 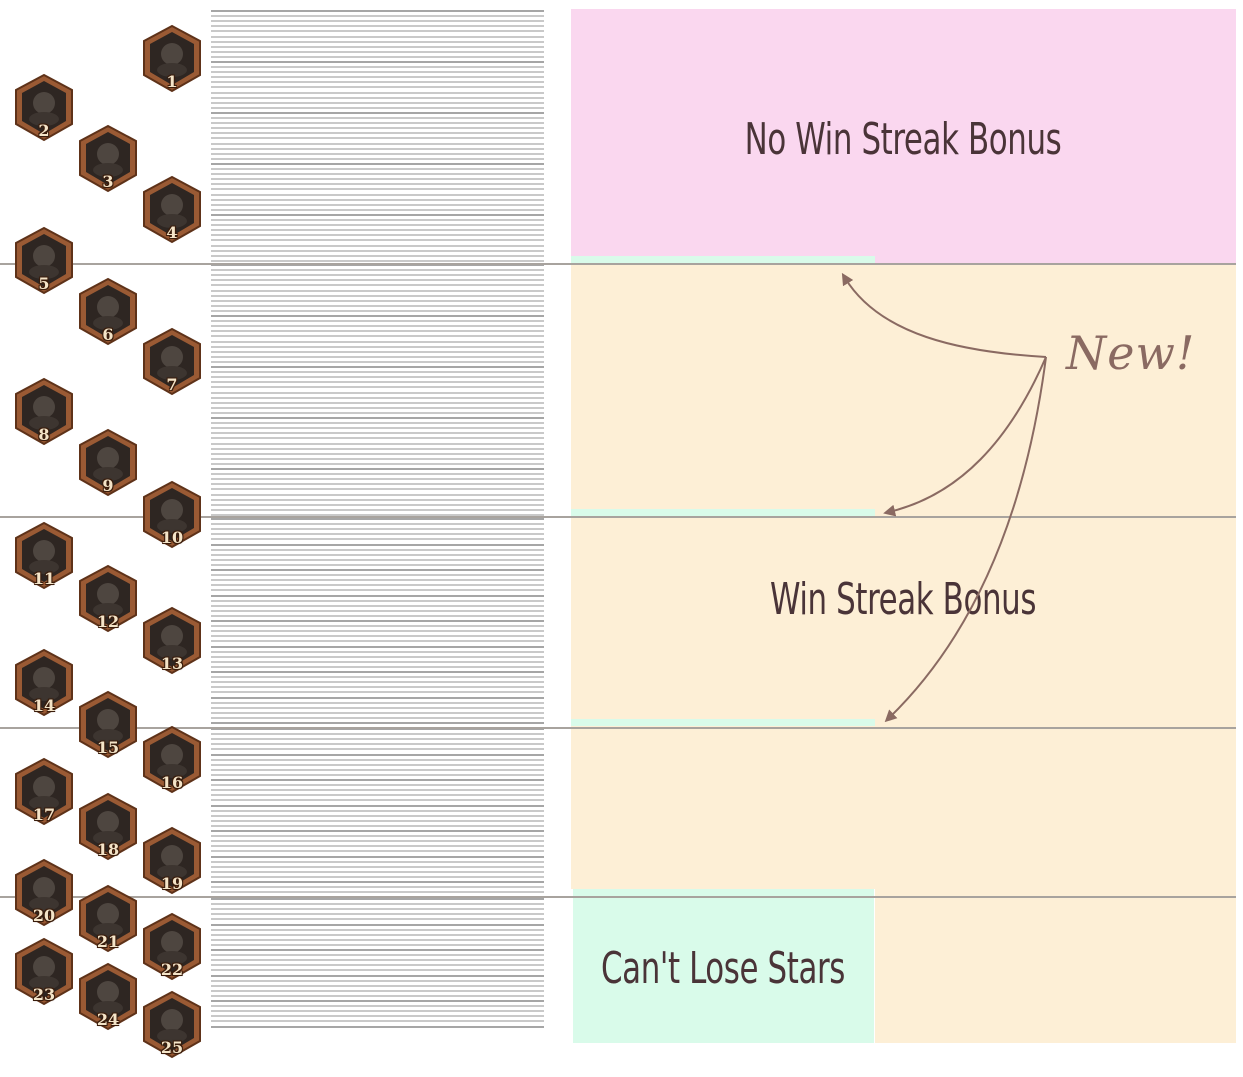 I want to click on rank-medal-5: 5, so click(x=44, y=261).